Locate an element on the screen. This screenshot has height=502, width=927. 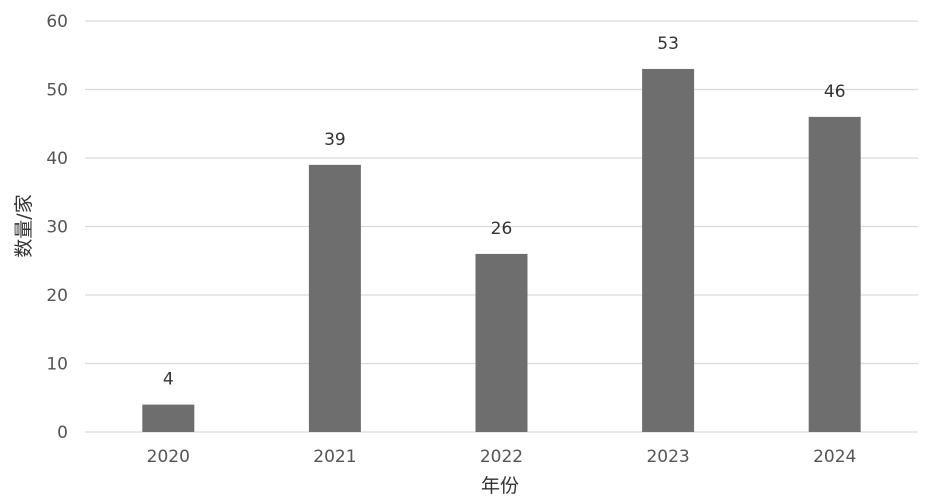
y-axis-title: 数量/家 is located at coordinates (24, 225).